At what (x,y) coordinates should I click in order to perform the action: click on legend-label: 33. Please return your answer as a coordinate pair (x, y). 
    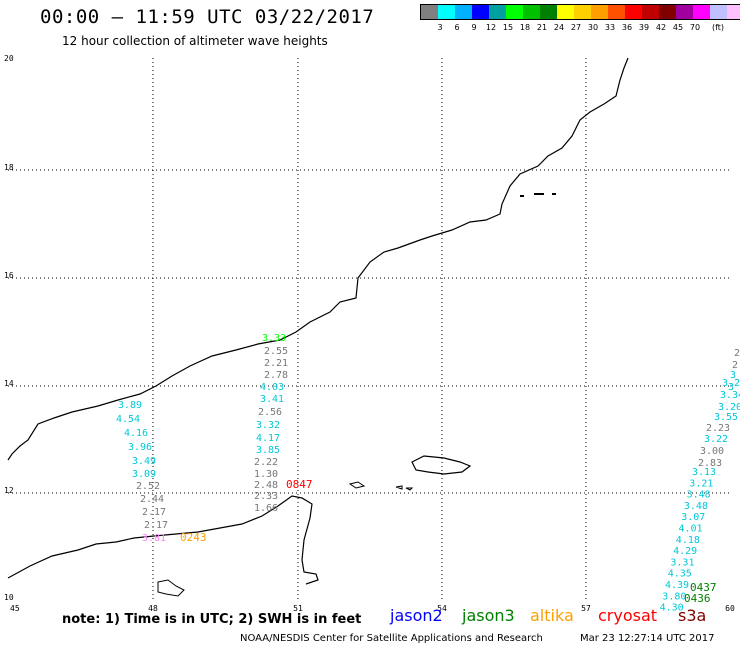
    Looking at the image, I should click on (610, 27).